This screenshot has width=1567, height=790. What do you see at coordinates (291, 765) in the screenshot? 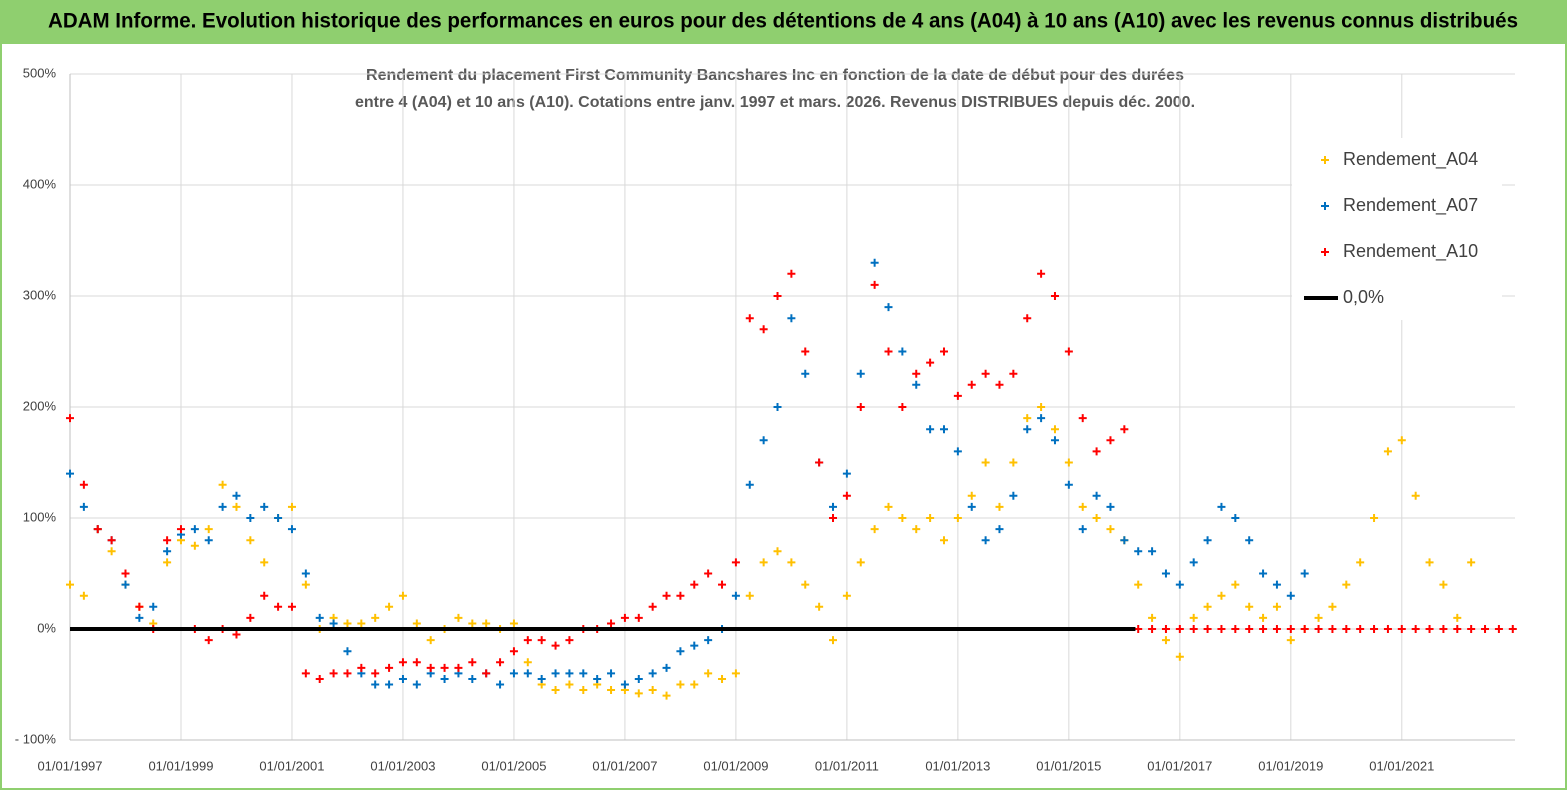
I see `x-tick-label: 01/01/2001` at bounding box center [291, 765].